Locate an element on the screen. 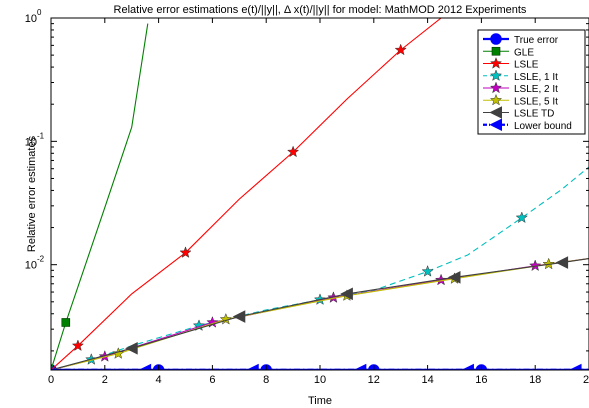 The height and width of the screenshot is (408, 589). x-tick-label: 8 is located at coordinates (266, 380).